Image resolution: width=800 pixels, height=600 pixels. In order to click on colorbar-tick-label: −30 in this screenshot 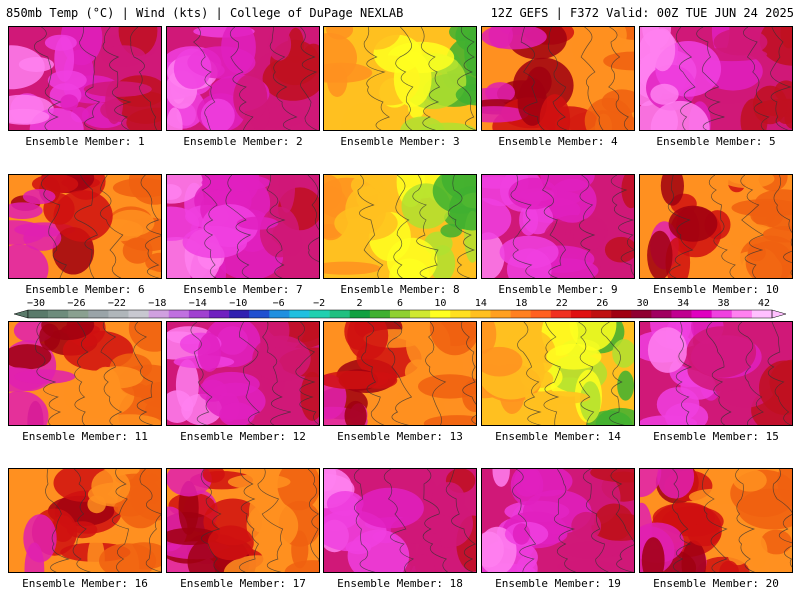, I will do `click(36, 303)`.